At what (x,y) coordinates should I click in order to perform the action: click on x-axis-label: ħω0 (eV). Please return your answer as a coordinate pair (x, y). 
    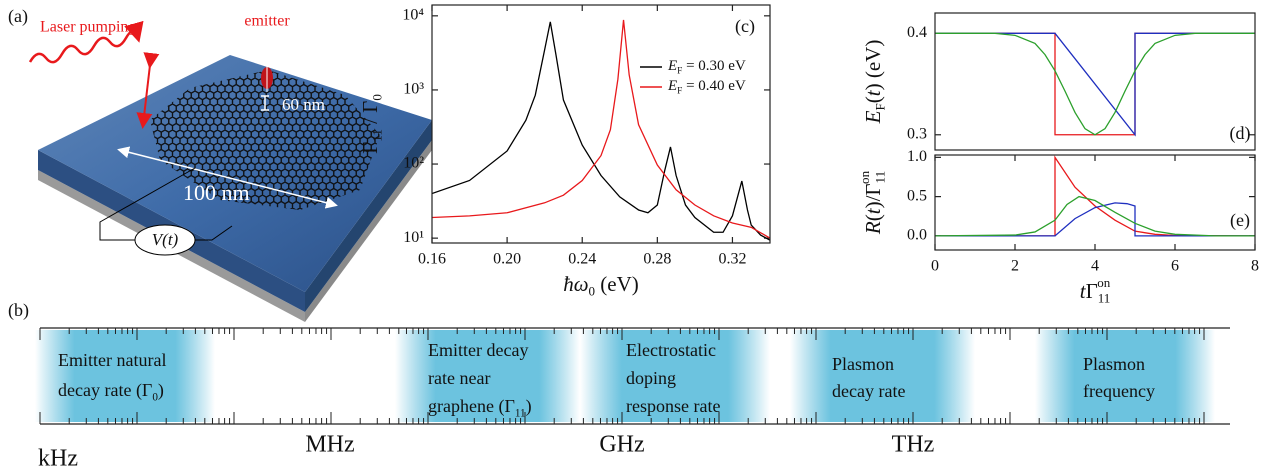
    Looking at the image, I should click on (601, 285).